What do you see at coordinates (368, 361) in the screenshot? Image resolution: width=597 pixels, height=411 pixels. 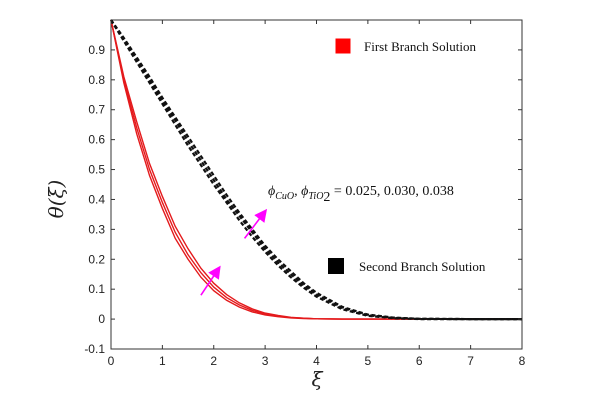 I see `x-tick-label: 5` at bounding box center [368, 361].